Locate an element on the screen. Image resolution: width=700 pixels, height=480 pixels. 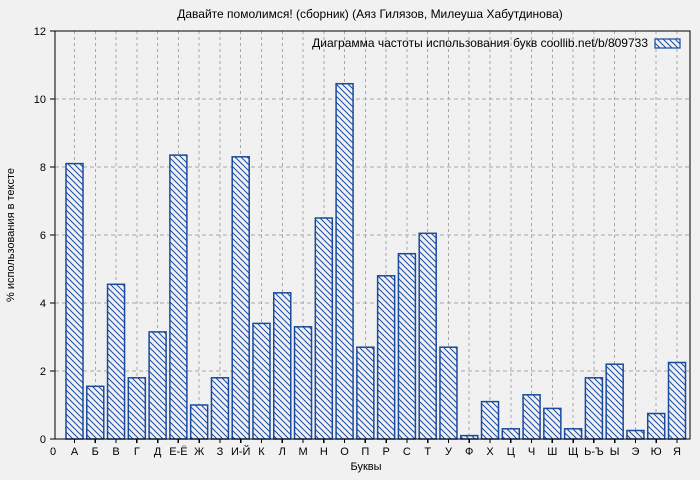
bar-Е-Ё is located at coordinates (178, 297).